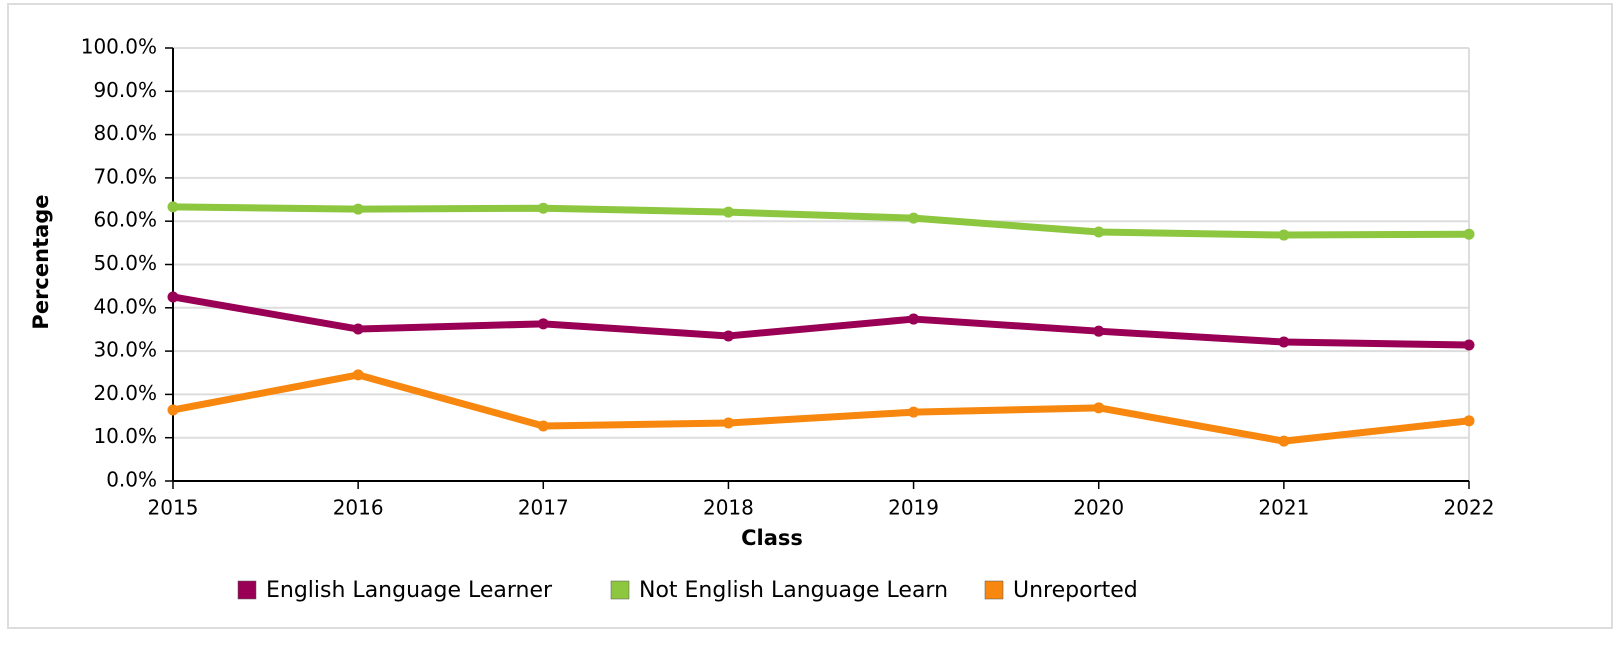 This screenshot has height=653, width=1621. Describe the element at coordinates (772, 538) in the screenshot. I see `x-axis-label: Class` at that location.